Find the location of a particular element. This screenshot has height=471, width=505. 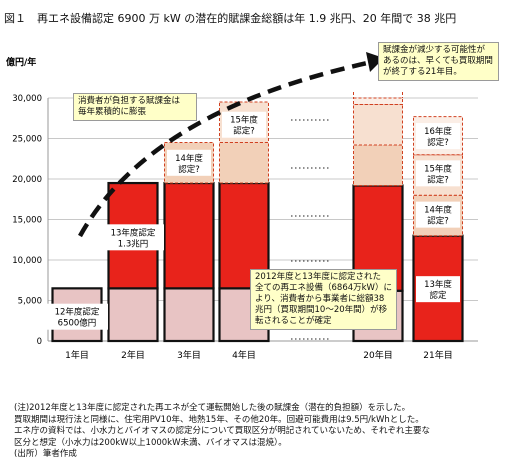

y-tick-label: 0 is located at coordinates (39, 342).